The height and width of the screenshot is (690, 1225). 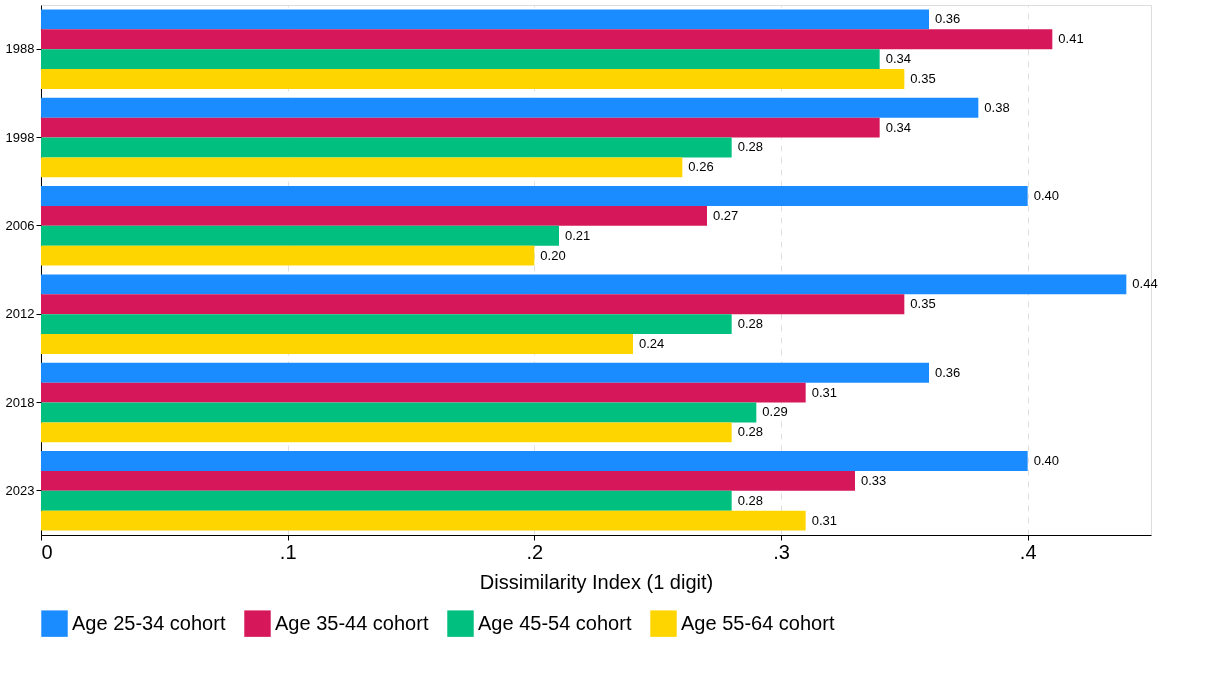 I want to click on legend-label: Age 35-44 cohort, so click(x=352, y=622).